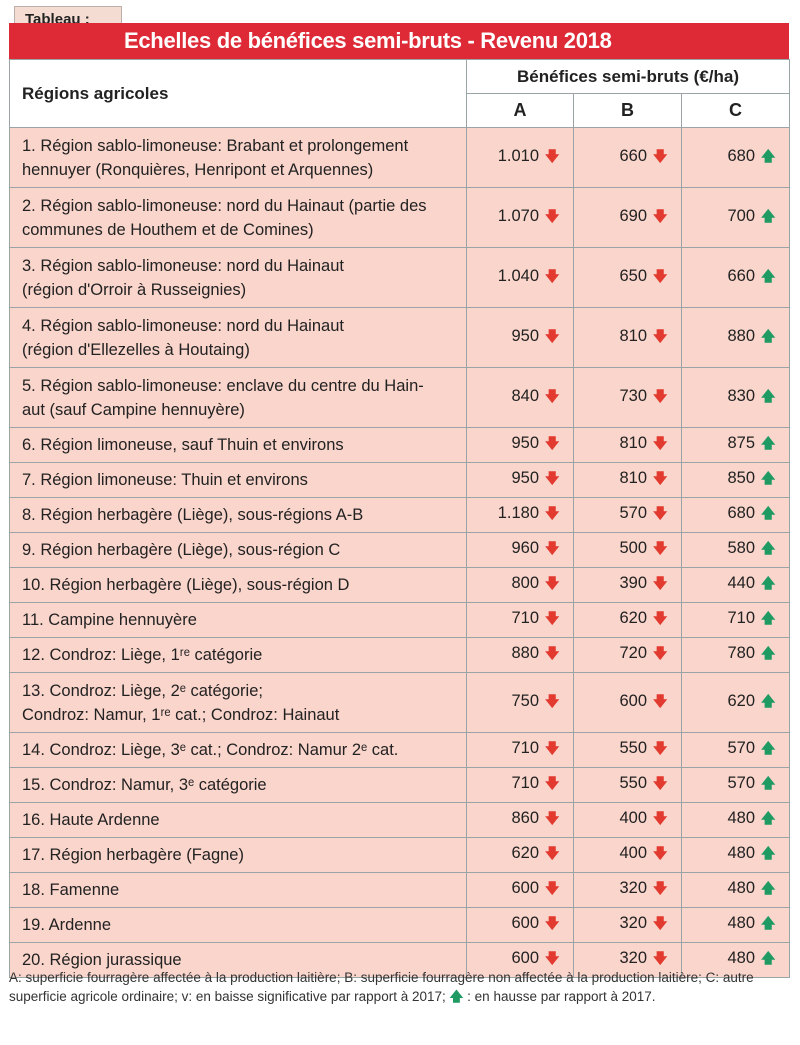 Image resolution: width=800 pixels, height=1045 pixels. I want to click on footnote-text-end: : en hausse par rapport à 2017., so click(561, 996).